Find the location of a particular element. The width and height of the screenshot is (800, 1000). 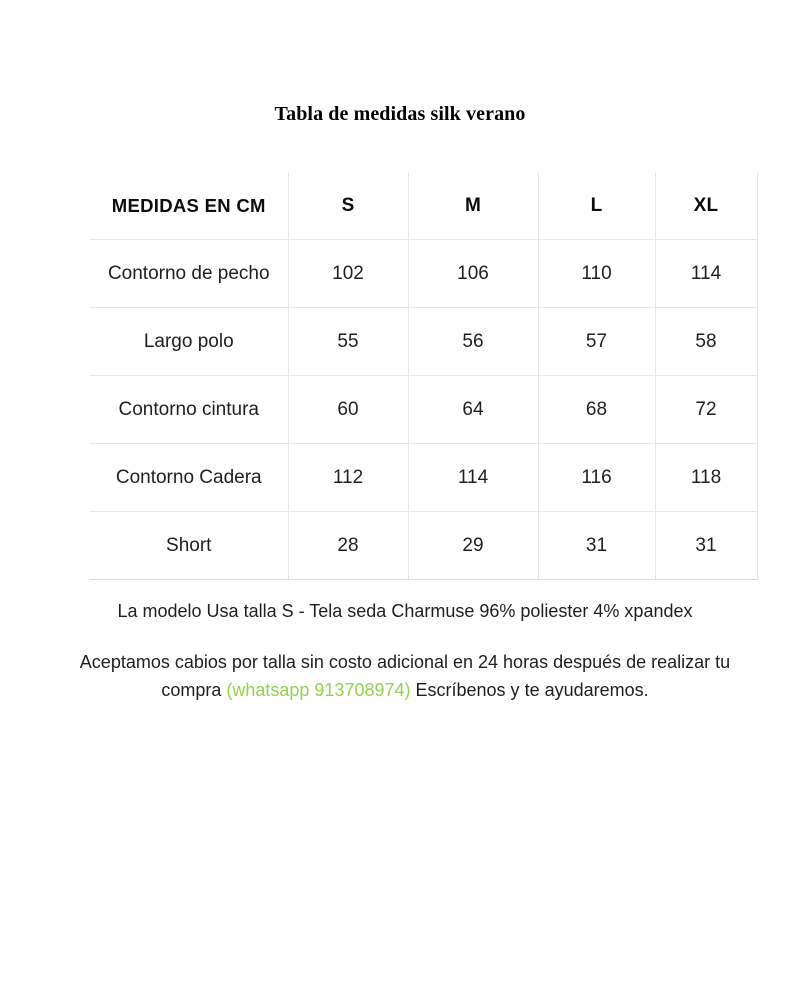

cell-short-xl: 31 is located at coordinates (706, 545).